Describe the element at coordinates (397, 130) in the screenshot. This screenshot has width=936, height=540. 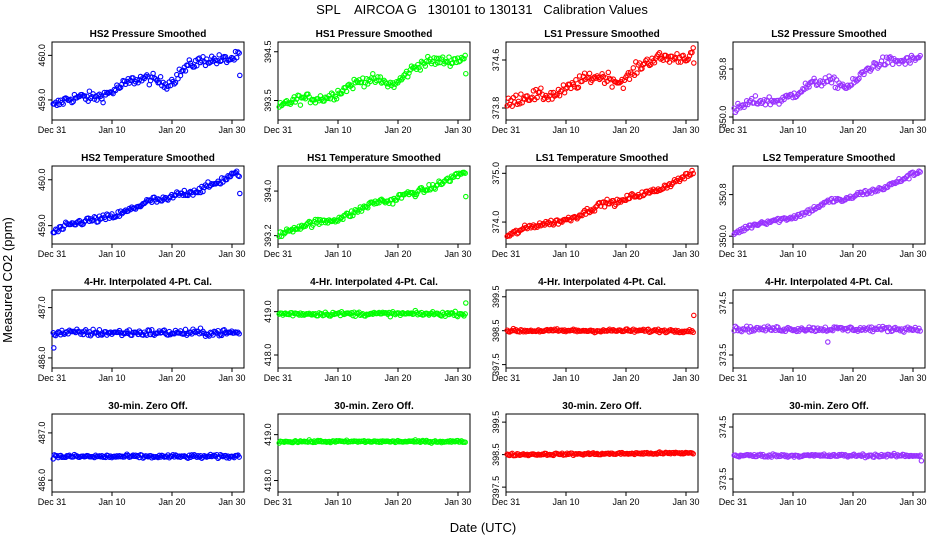
I see `x-tick-label: Jan 20` at that location.